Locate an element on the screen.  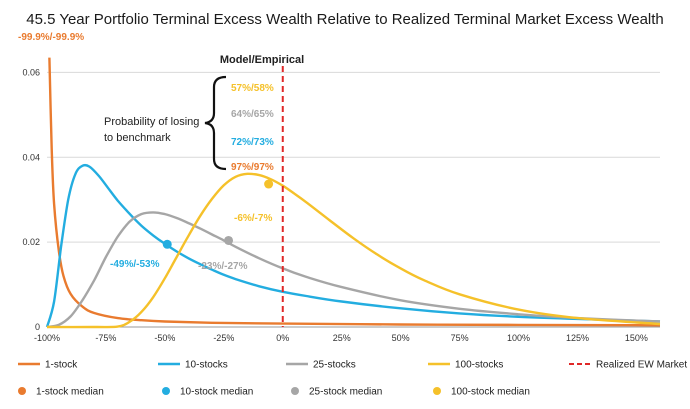
probability-brace is located at coordinates (215, 123).